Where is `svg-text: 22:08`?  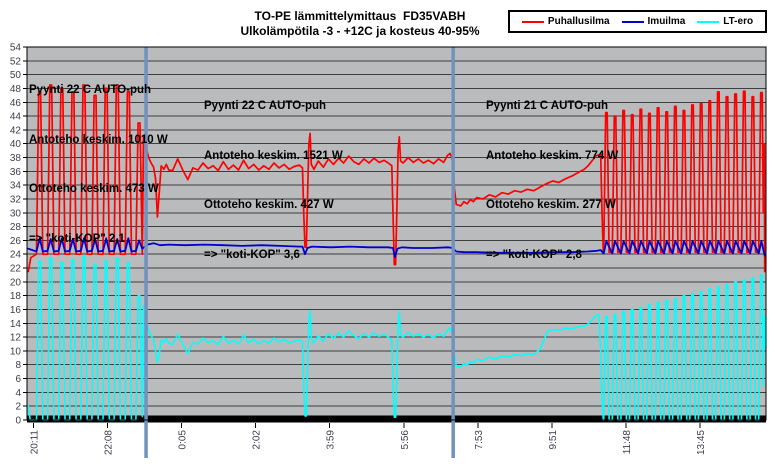 svg-text: 22:08 is located at coordinates (108, 442).